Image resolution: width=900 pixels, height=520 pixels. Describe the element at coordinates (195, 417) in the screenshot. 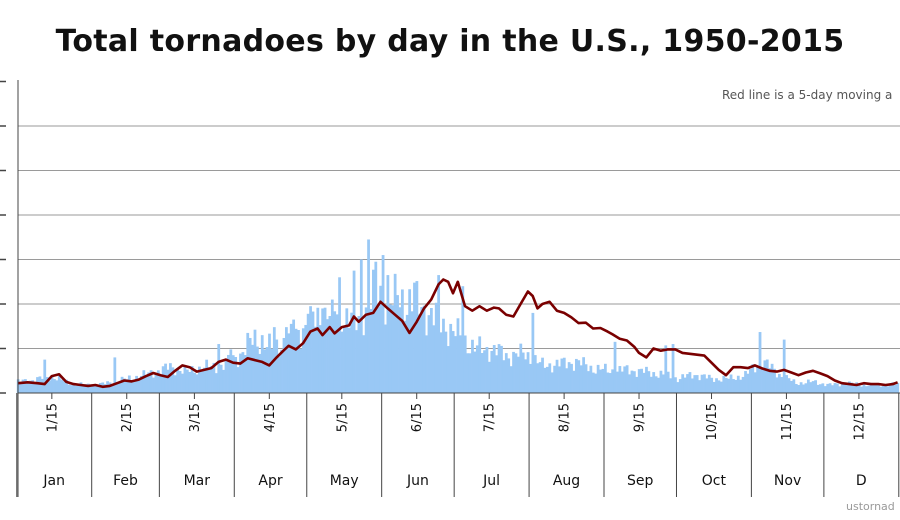

I see `x-tick-label: 3/15` at that location.